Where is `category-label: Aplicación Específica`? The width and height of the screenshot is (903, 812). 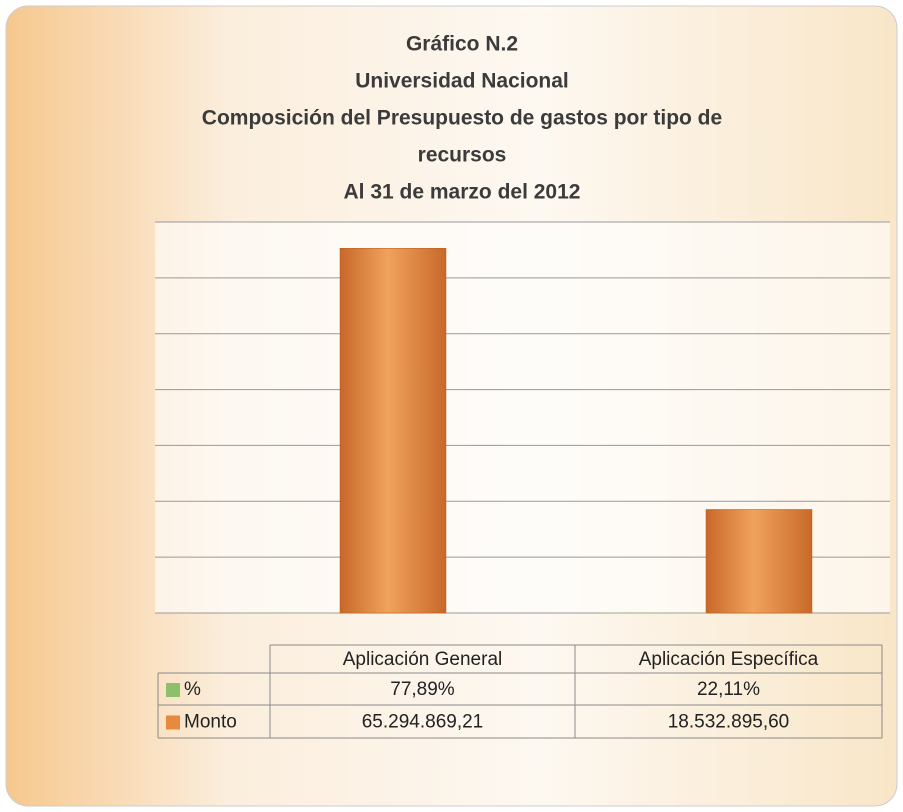 category-label: Aplicación Específica is located at coordinates (729, 659).